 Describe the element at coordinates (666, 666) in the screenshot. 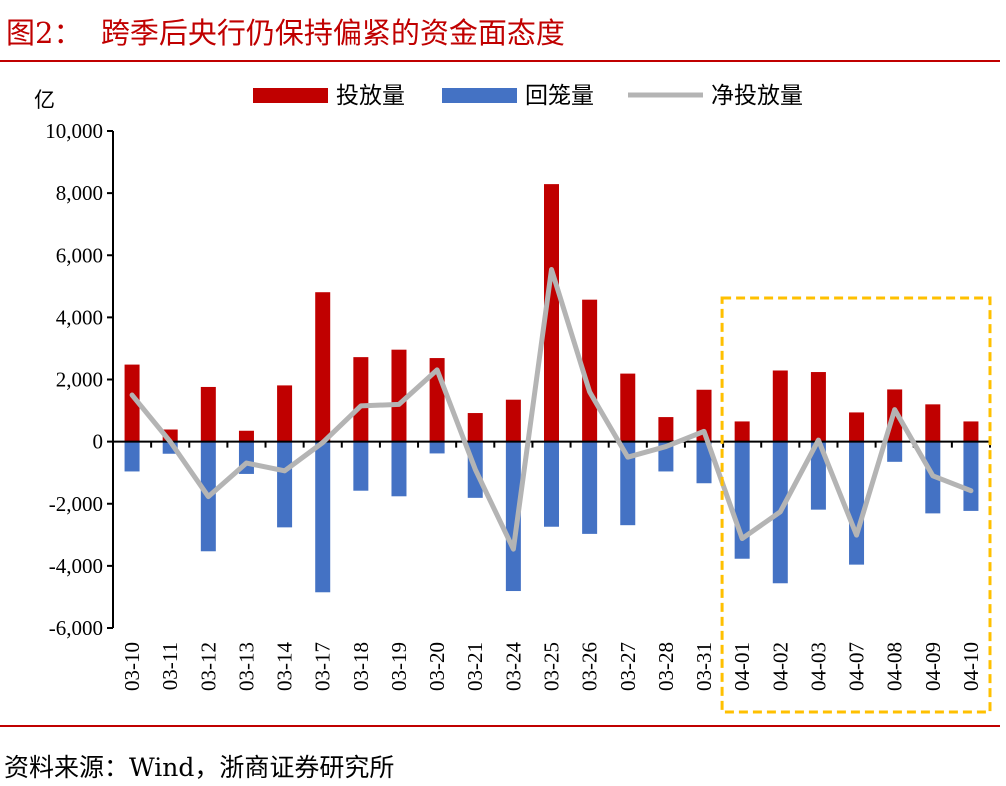

I see `x-tick-label: 03-28` at that location.